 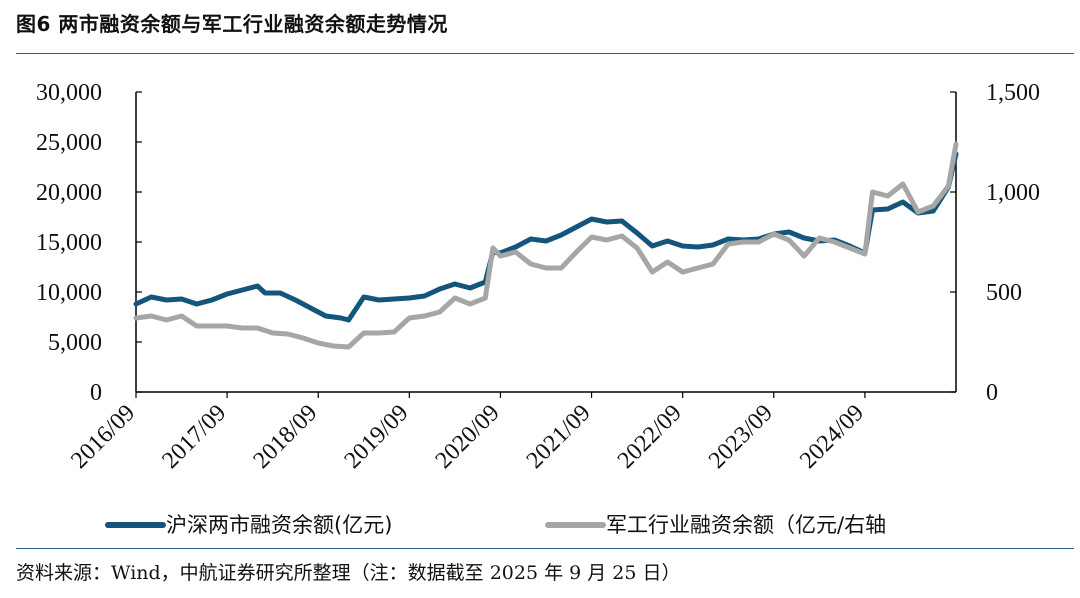 I want to click on x-tick-label: 2017/09, so click(x=194, y=437).